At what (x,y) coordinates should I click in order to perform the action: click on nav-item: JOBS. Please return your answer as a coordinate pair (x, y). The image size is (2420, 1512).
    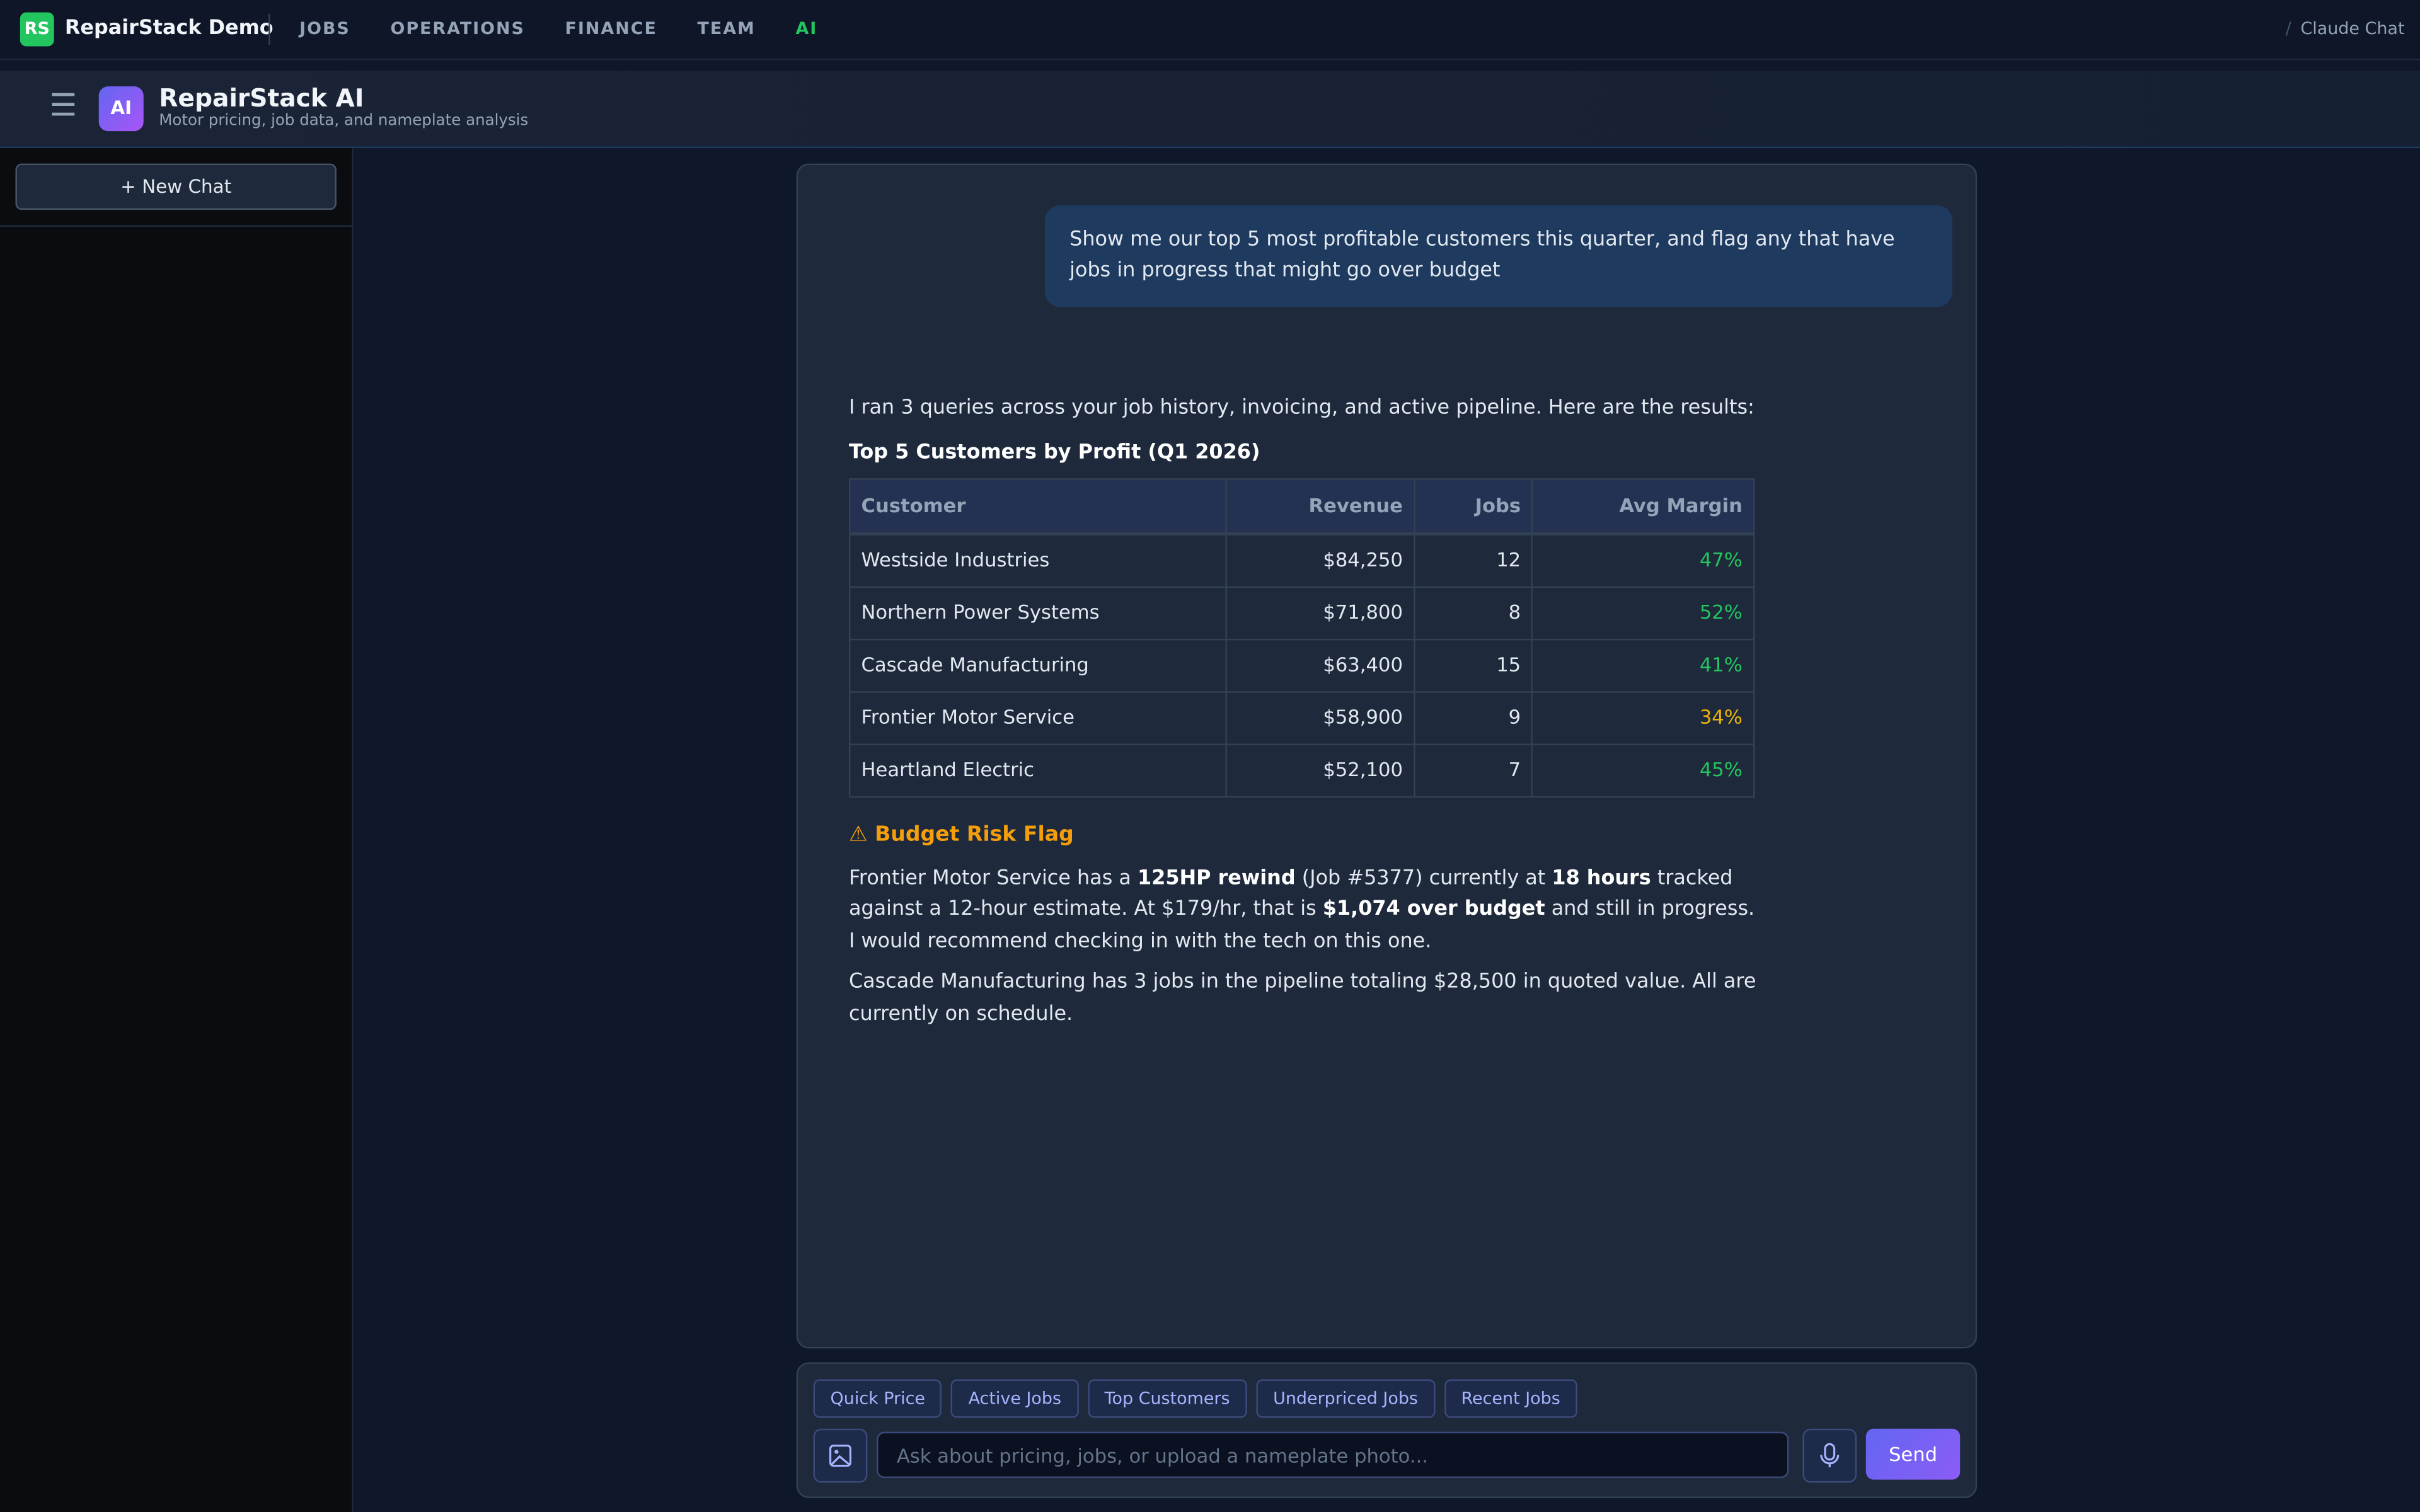
    Looking at the image, I should click on (324, 28).